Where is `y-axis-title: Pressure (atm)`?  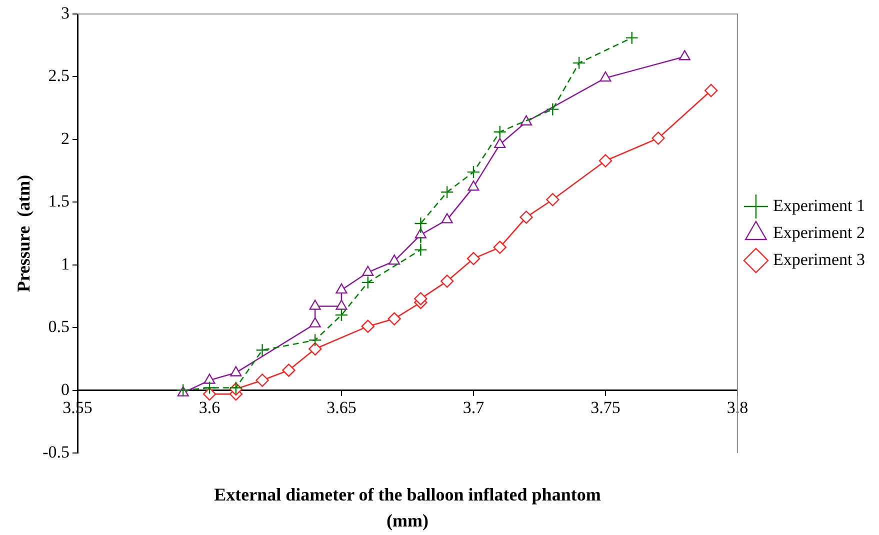
y-axis-title: Pressure (atm) is located at coordinates (23, 233).